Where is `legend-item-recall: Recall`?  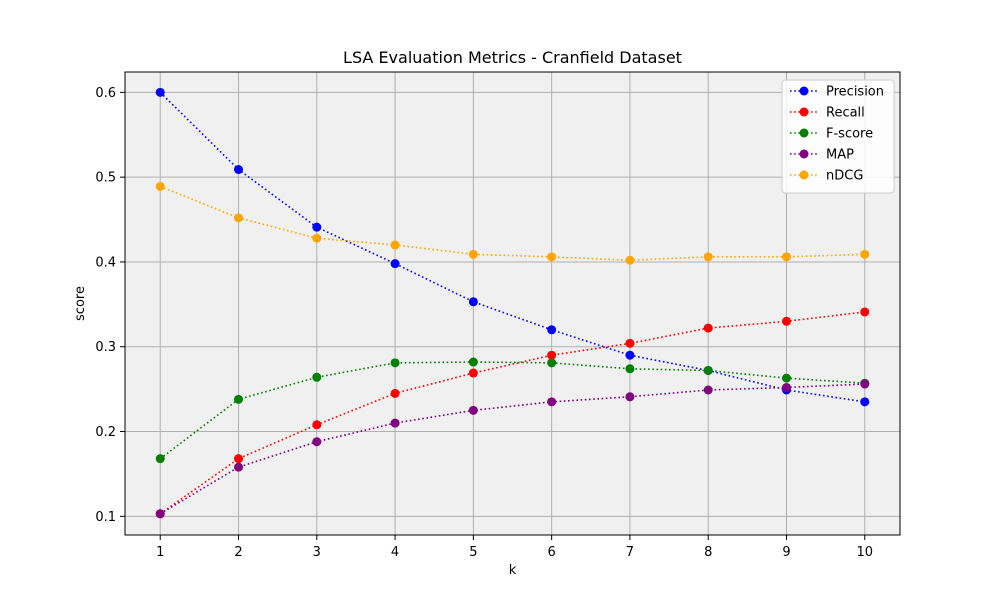 legend-item-recall: Recall is located at coordinates (827, 113).